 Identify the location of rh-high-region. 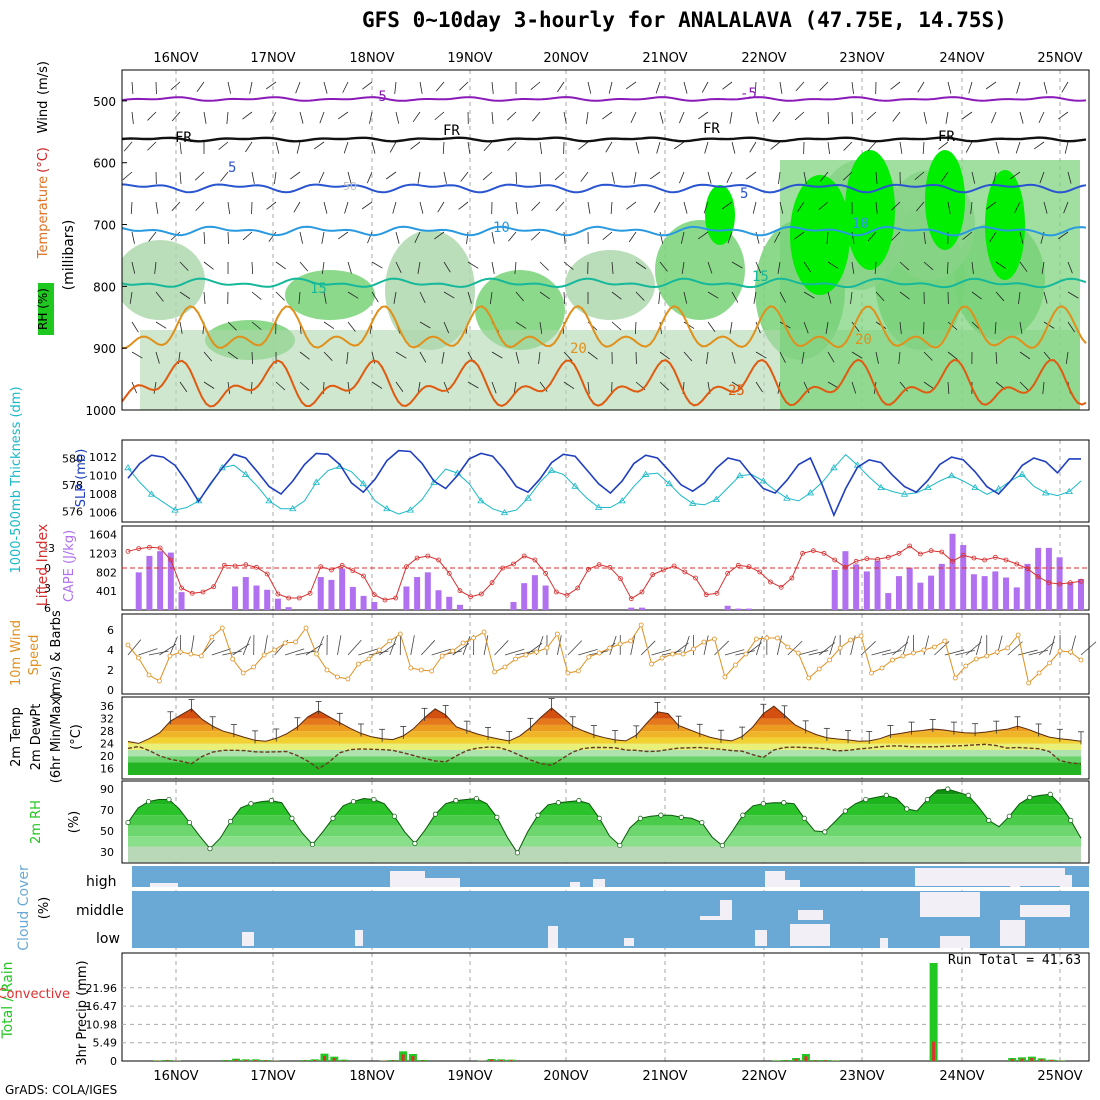
(1005, 225).